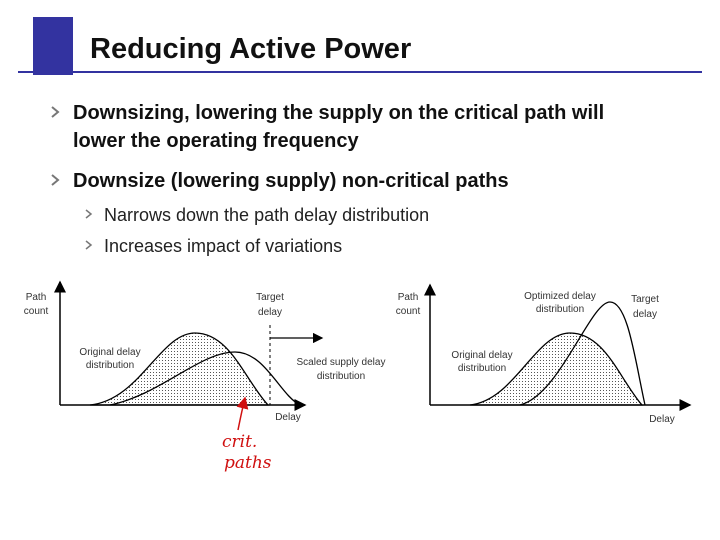  Describe the element at coordinates (248, 463) in the screenshot. I see `annotation: paths` at that location.